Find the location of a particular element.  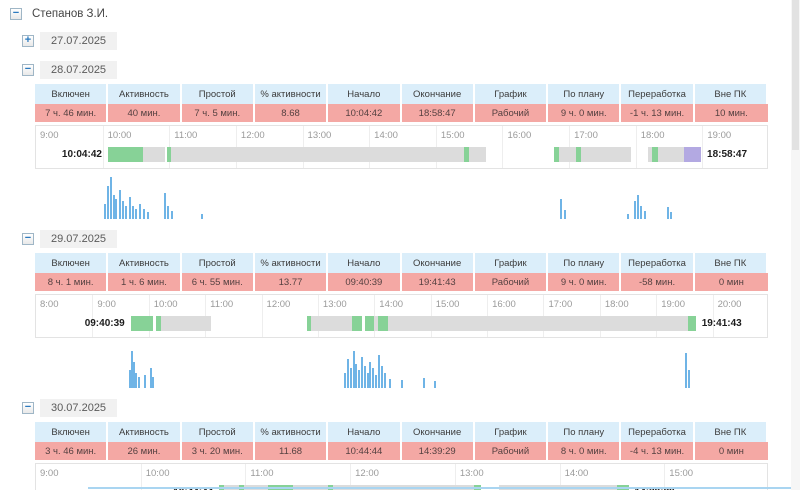

hour-tick-label: 11:00 is located at coordinates (222, 304).